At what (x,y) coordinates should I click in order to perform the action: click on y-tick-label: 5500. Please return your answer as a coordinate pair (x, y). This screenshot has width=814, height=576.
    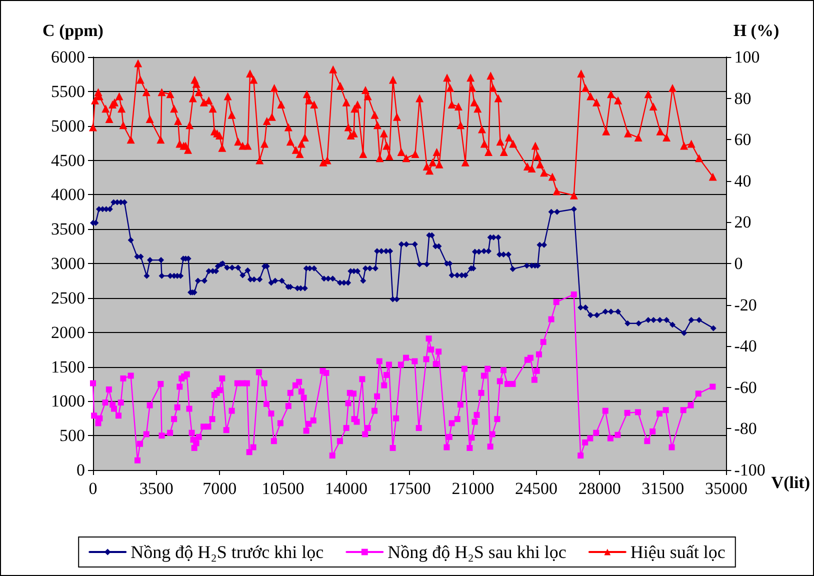
    Looking at the image, I should click on (68, 91).